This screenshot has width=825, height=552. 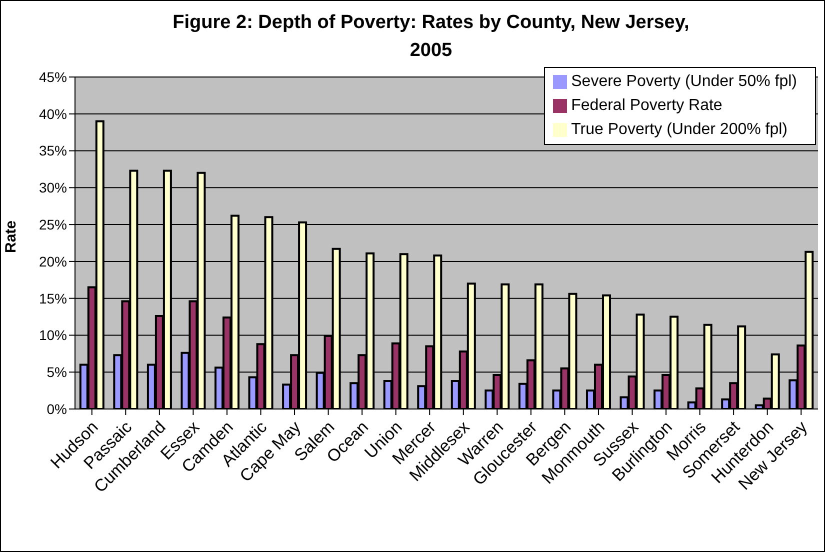 What do you see at coordinates (52, 261) in the screenshot?
I see `y-tick-label: 20%` at bounding box center [52, 261].